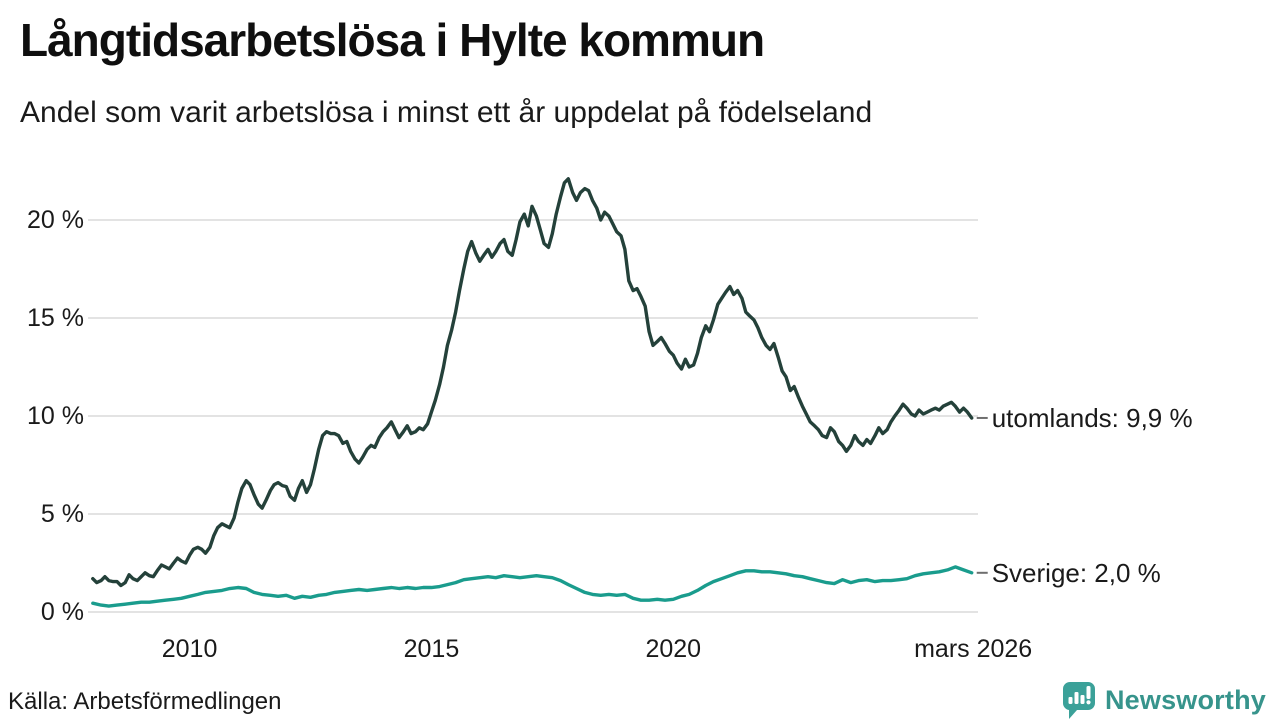 Image resolution: width=1280 pixels, height=720 pixels. I want to click on source-note: Källa: Arbetsförmedlingen, so click(145, 701).